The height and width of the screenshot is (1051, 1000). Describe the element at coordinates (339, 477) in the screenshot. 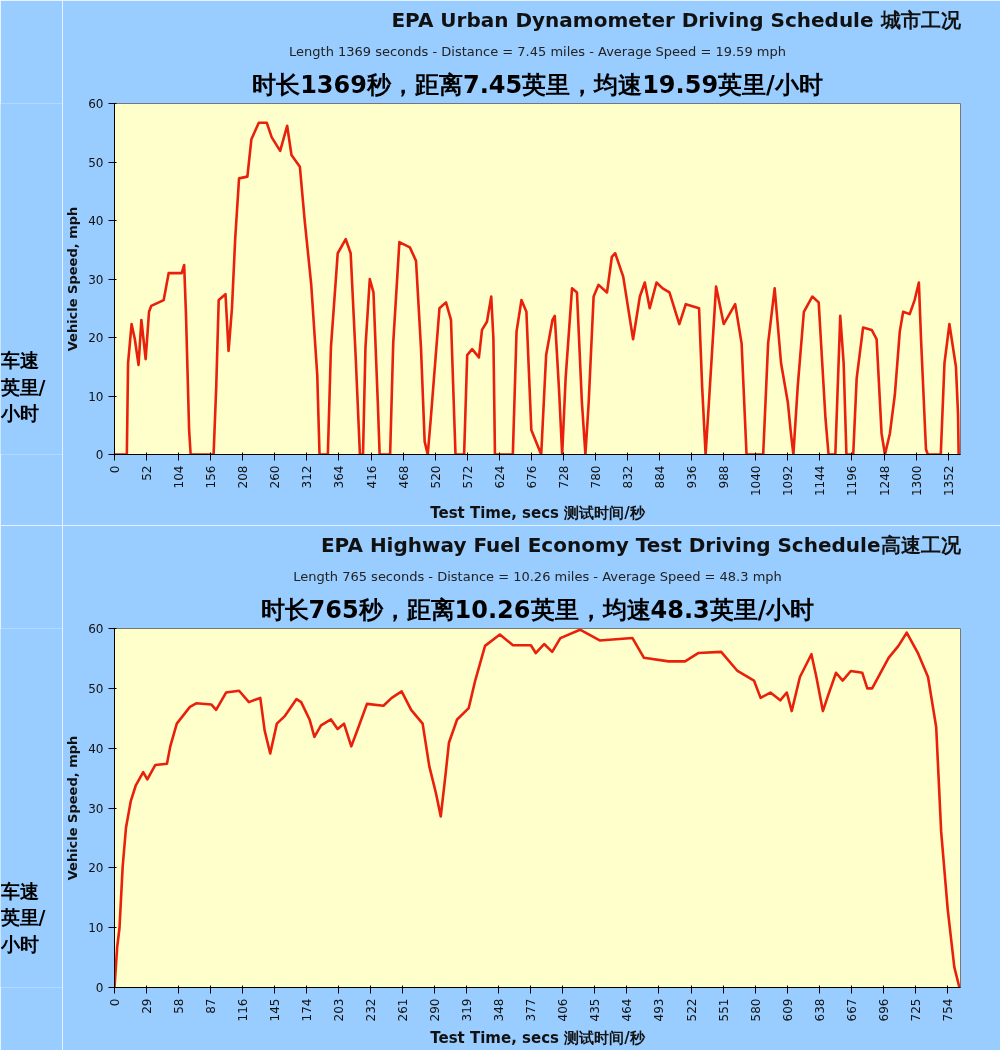

I see `x-tick-label: 364` at that location.